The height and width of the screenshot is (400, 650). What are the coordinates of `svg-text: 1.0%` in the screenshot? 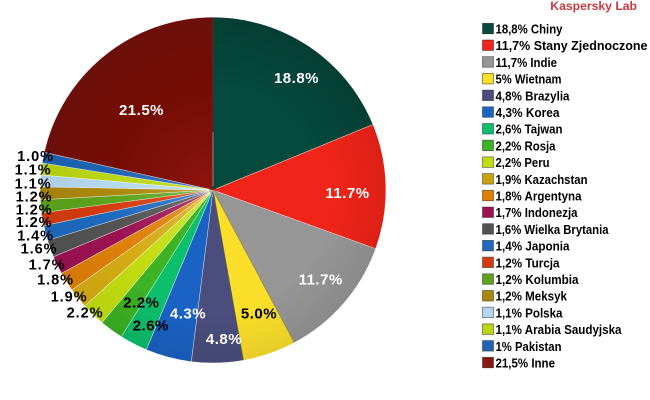 It's located at (35, 157).